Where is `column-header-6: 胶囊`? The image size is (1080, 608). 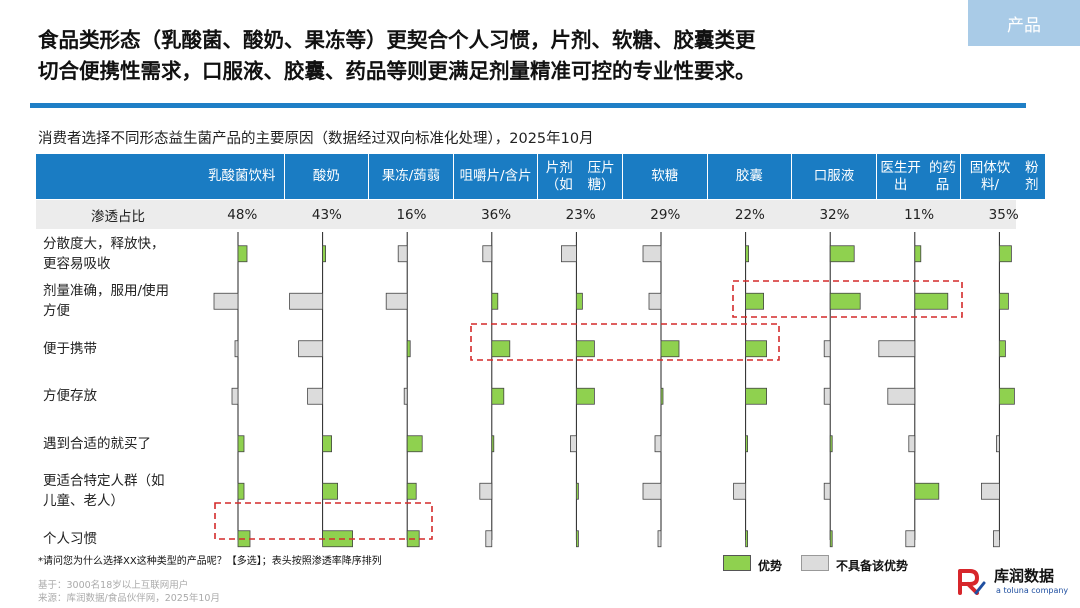 column-header-6: 胶囊 is located at coordinates (750, 176).